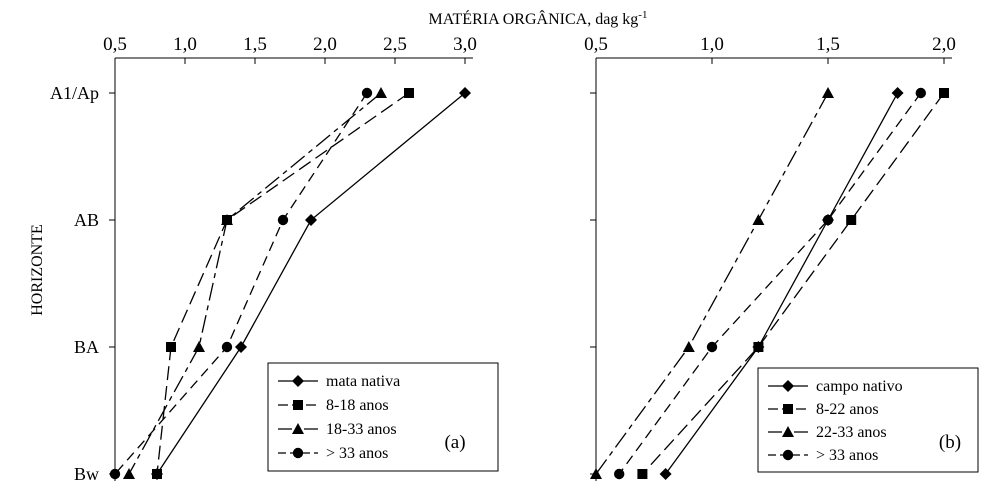  What do you see at coordinates (86, 347) in the screenshot?
I see `y-category-label: BA` at bounding box center [86, 347].